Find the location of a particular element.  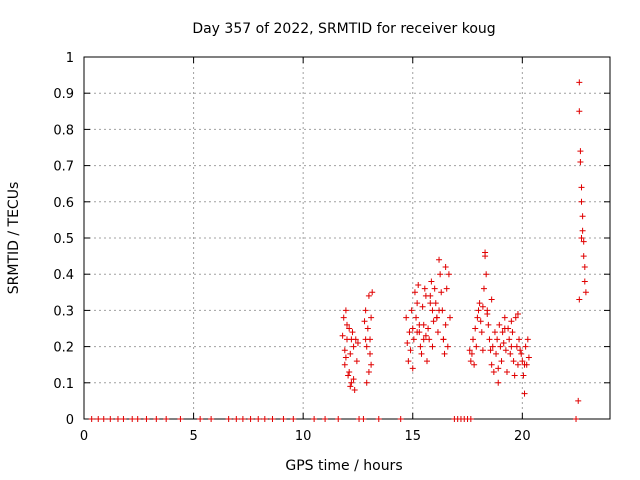

y-tick-label: 1 is located at coordinates (70, 58).